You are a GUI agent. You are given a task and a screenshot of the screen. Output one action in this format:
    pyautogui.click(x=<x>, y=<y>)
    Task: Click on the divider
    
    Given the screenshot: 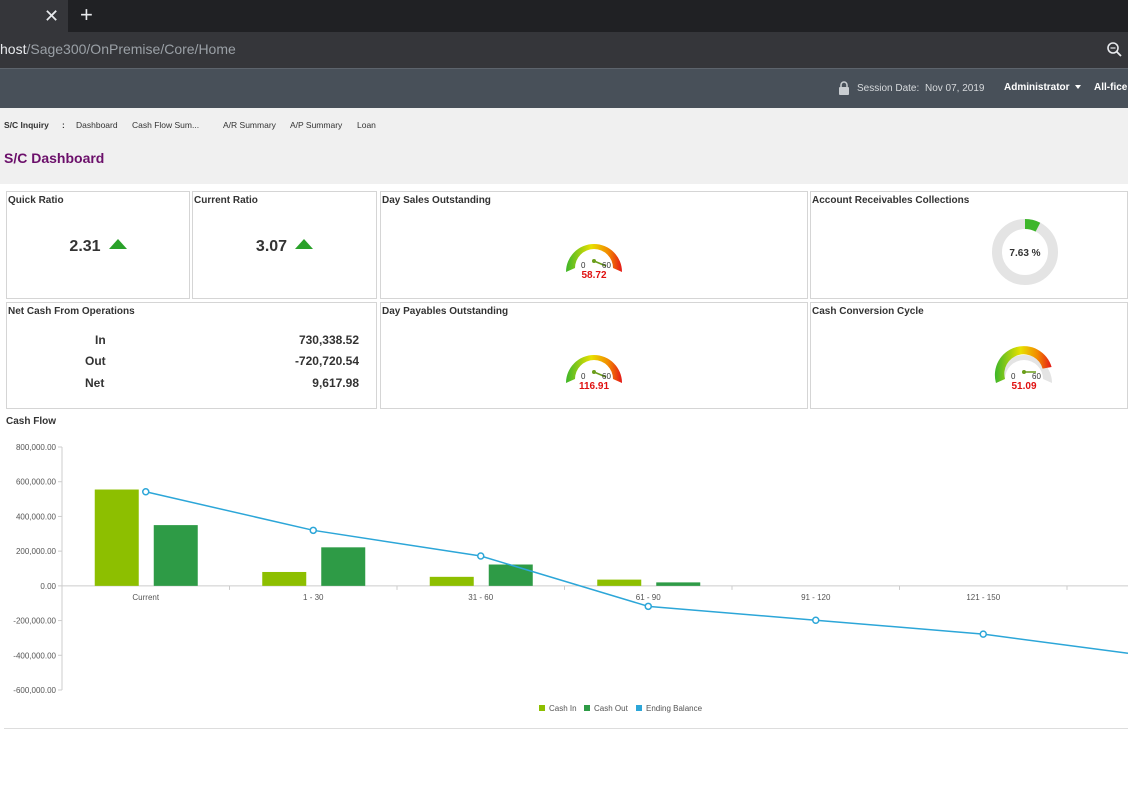 What is the action you would take?
    pyautogui.click(x=566, y=728)
    